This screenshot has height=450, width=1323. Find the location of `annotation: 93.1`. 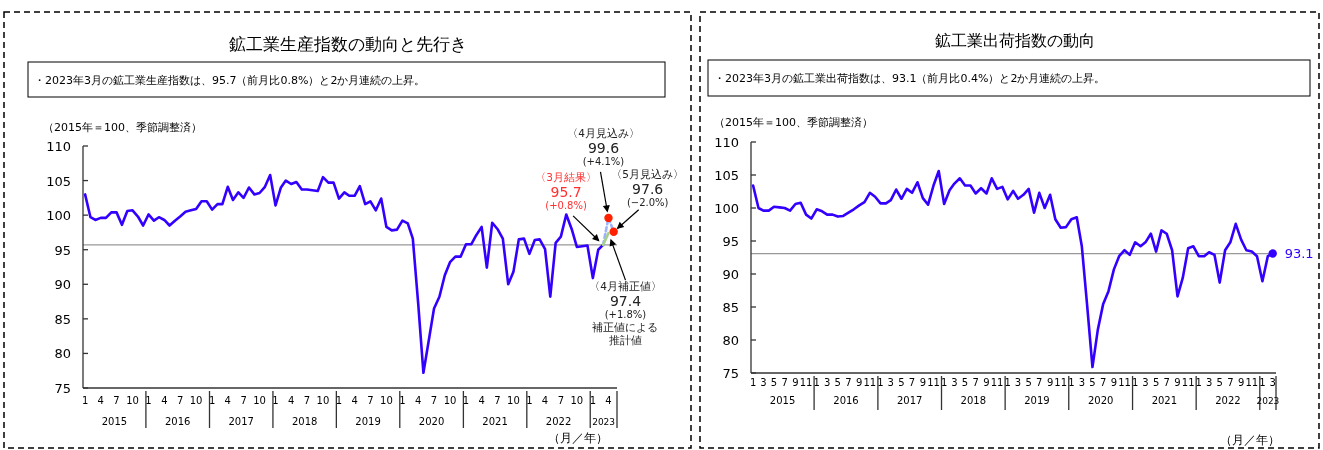

annotation: 93.1 is located at coordinates (1299, 253).